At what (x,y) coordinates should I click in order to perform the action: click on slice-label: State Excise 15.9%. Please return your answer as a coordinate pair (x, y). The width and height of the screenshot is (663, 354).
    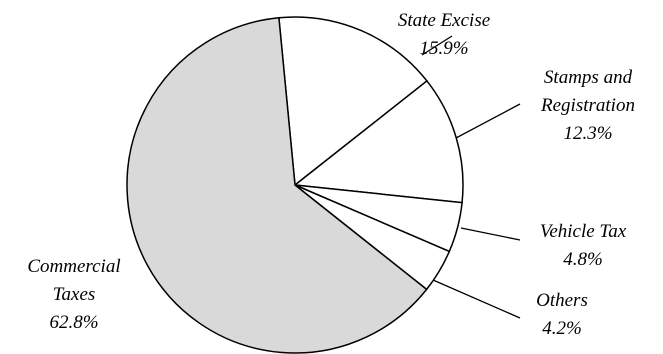
    Looking at the image, I should click on (444, 34).